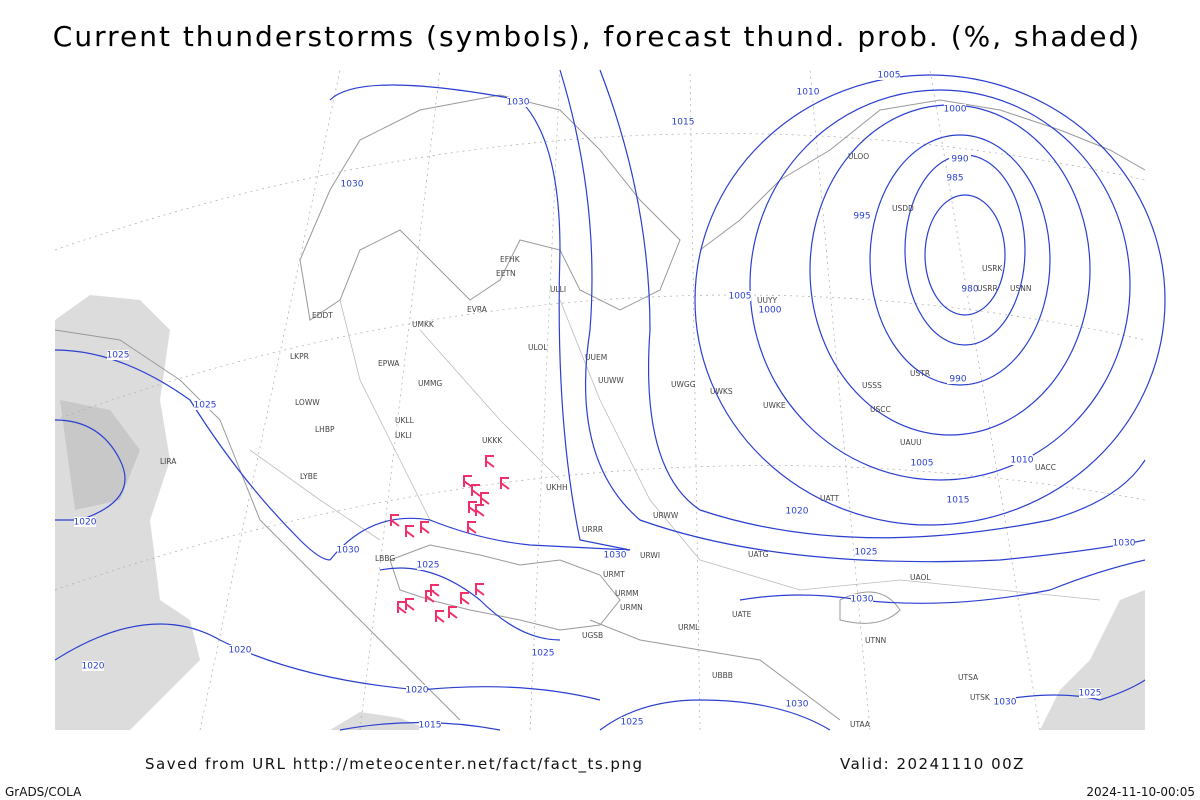 This screenshot has height=800, width=1200. What do you see at coordinates (430, 383) in the screenshot?
I see `station-label: UMMG` at bounding box center [430, 383].